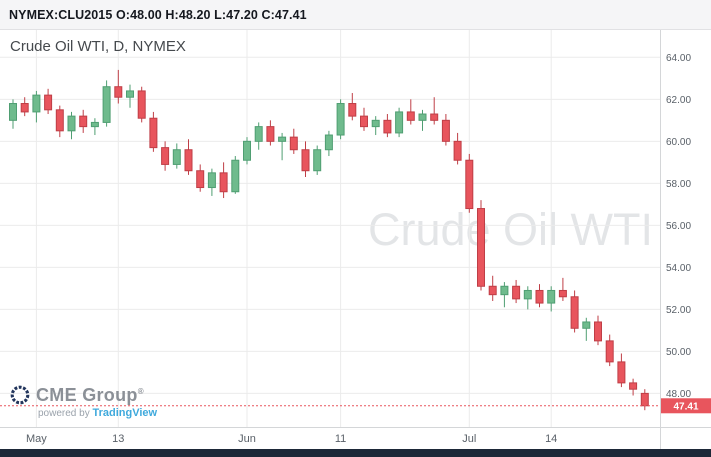 This screenshot has width=711, height=457. I want to click on widget-bottom-bar, so click(355, 453).